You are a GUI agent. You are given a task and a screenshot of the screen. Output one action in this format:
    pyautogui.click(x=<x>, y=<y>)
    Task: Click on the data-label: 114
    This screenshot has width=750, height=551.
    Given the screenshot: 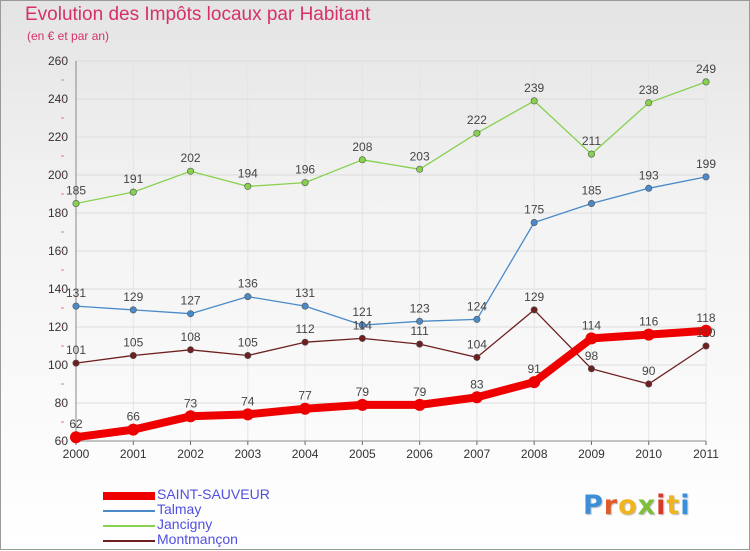 What is the action you would take?
    pyautogui.click(x=362, y=325)
    